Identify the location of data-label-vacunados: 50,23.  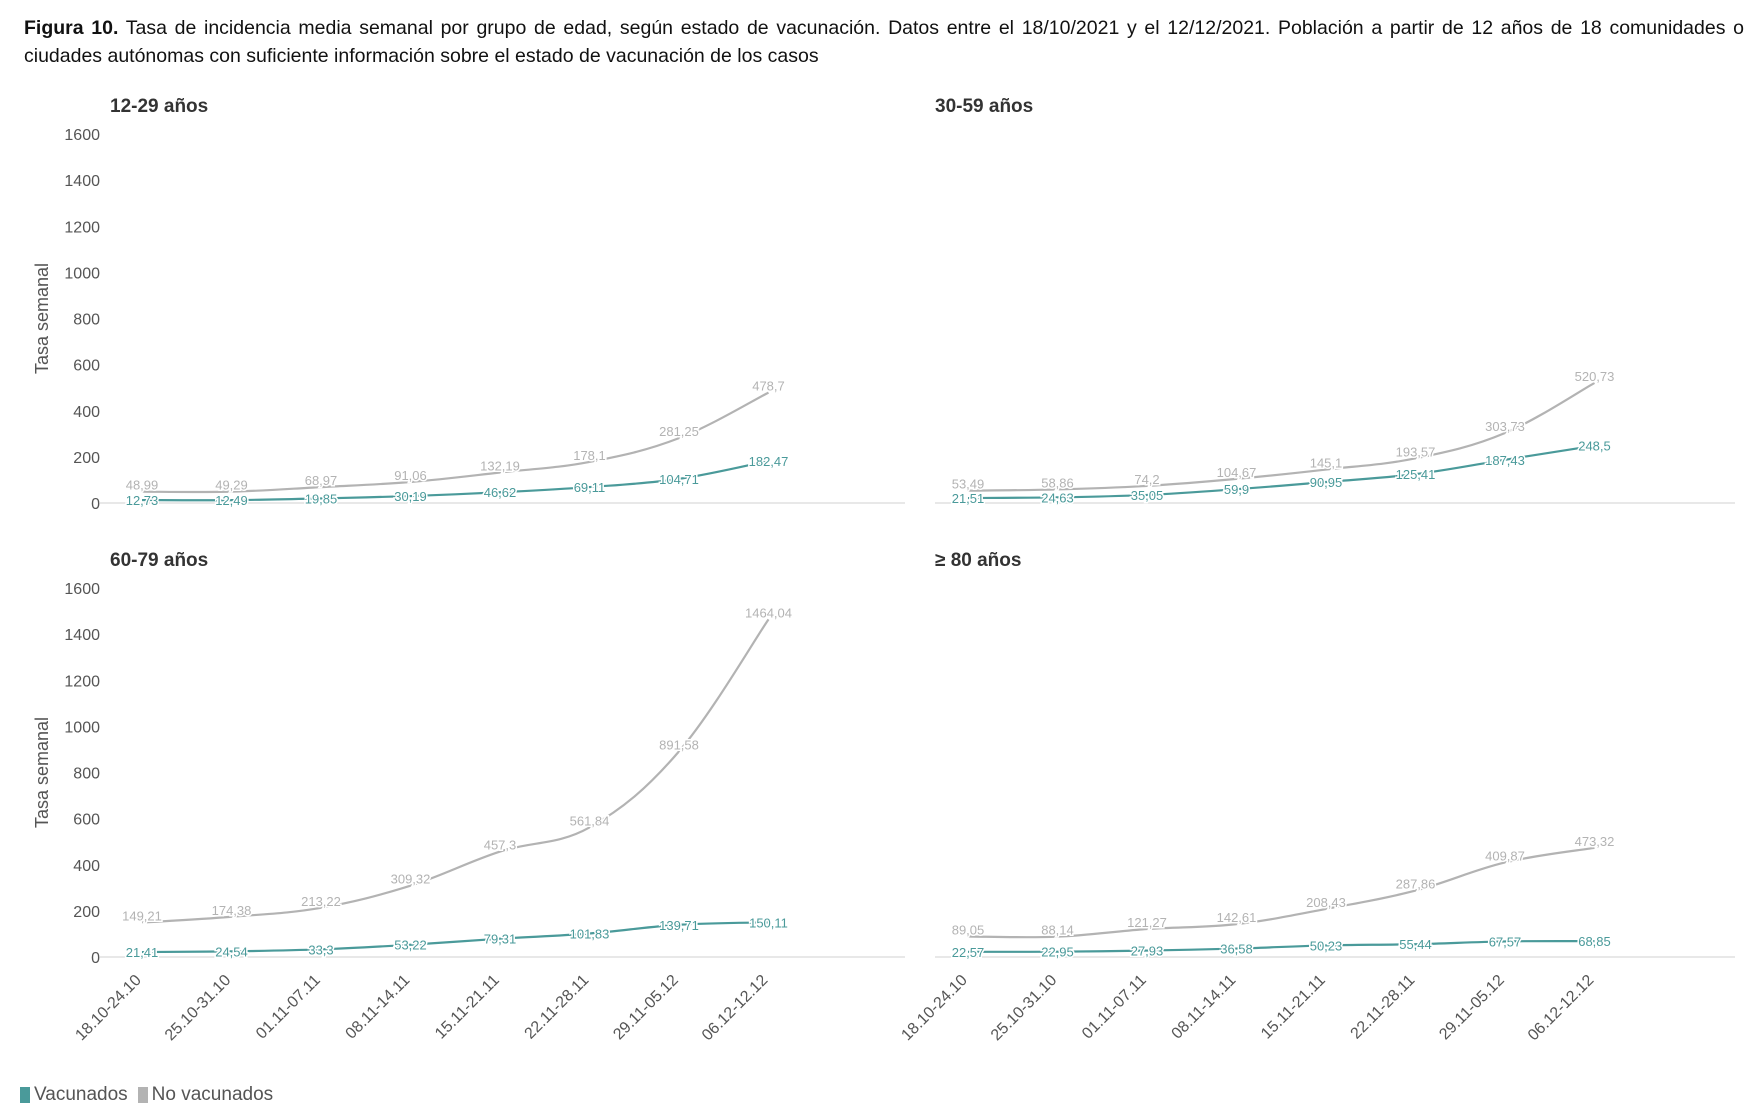
(1326, 945).